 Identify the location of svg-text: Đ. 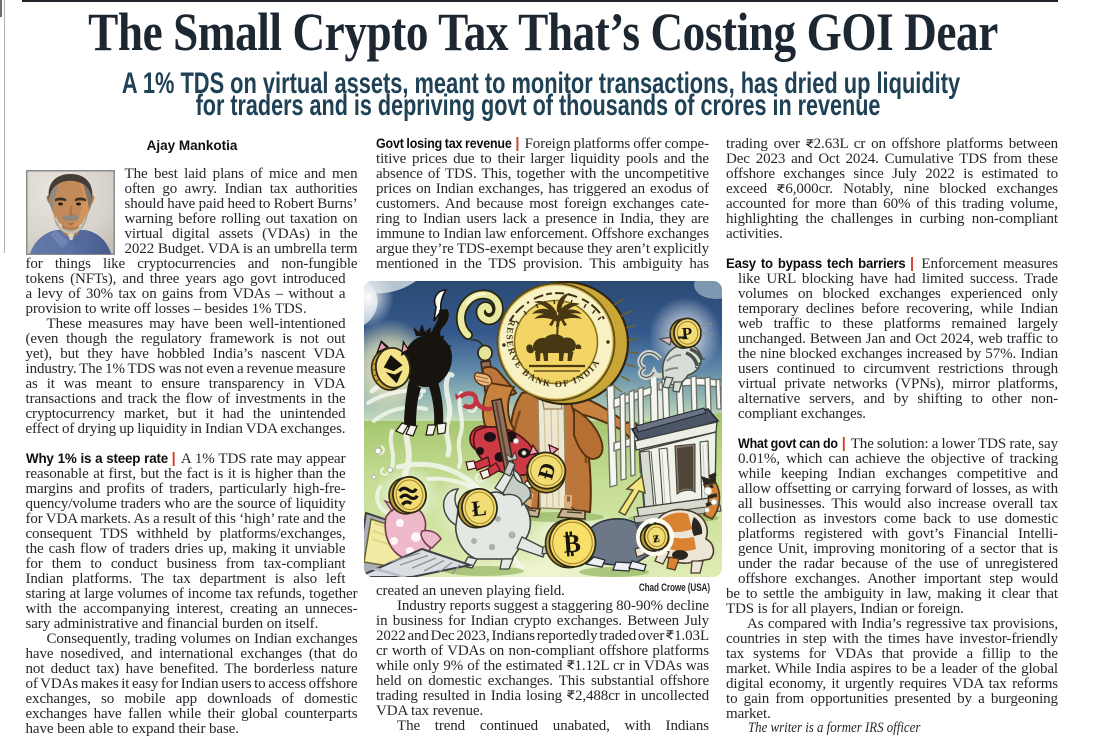
(546, 471).